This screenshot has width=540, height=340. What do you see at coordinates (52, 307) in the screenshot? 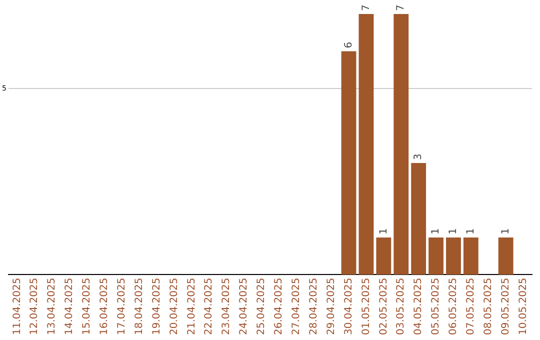
I see `x-tick-label: 13.04.2025` at bounding box center [52, 307].